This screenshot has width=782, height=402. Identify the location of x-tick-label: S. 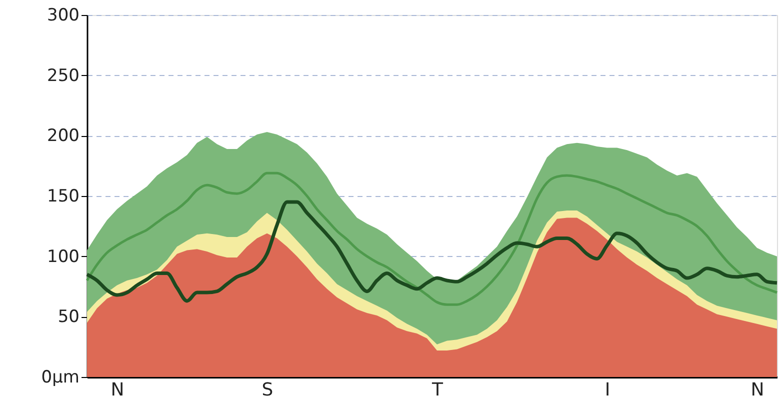
(268, 390).